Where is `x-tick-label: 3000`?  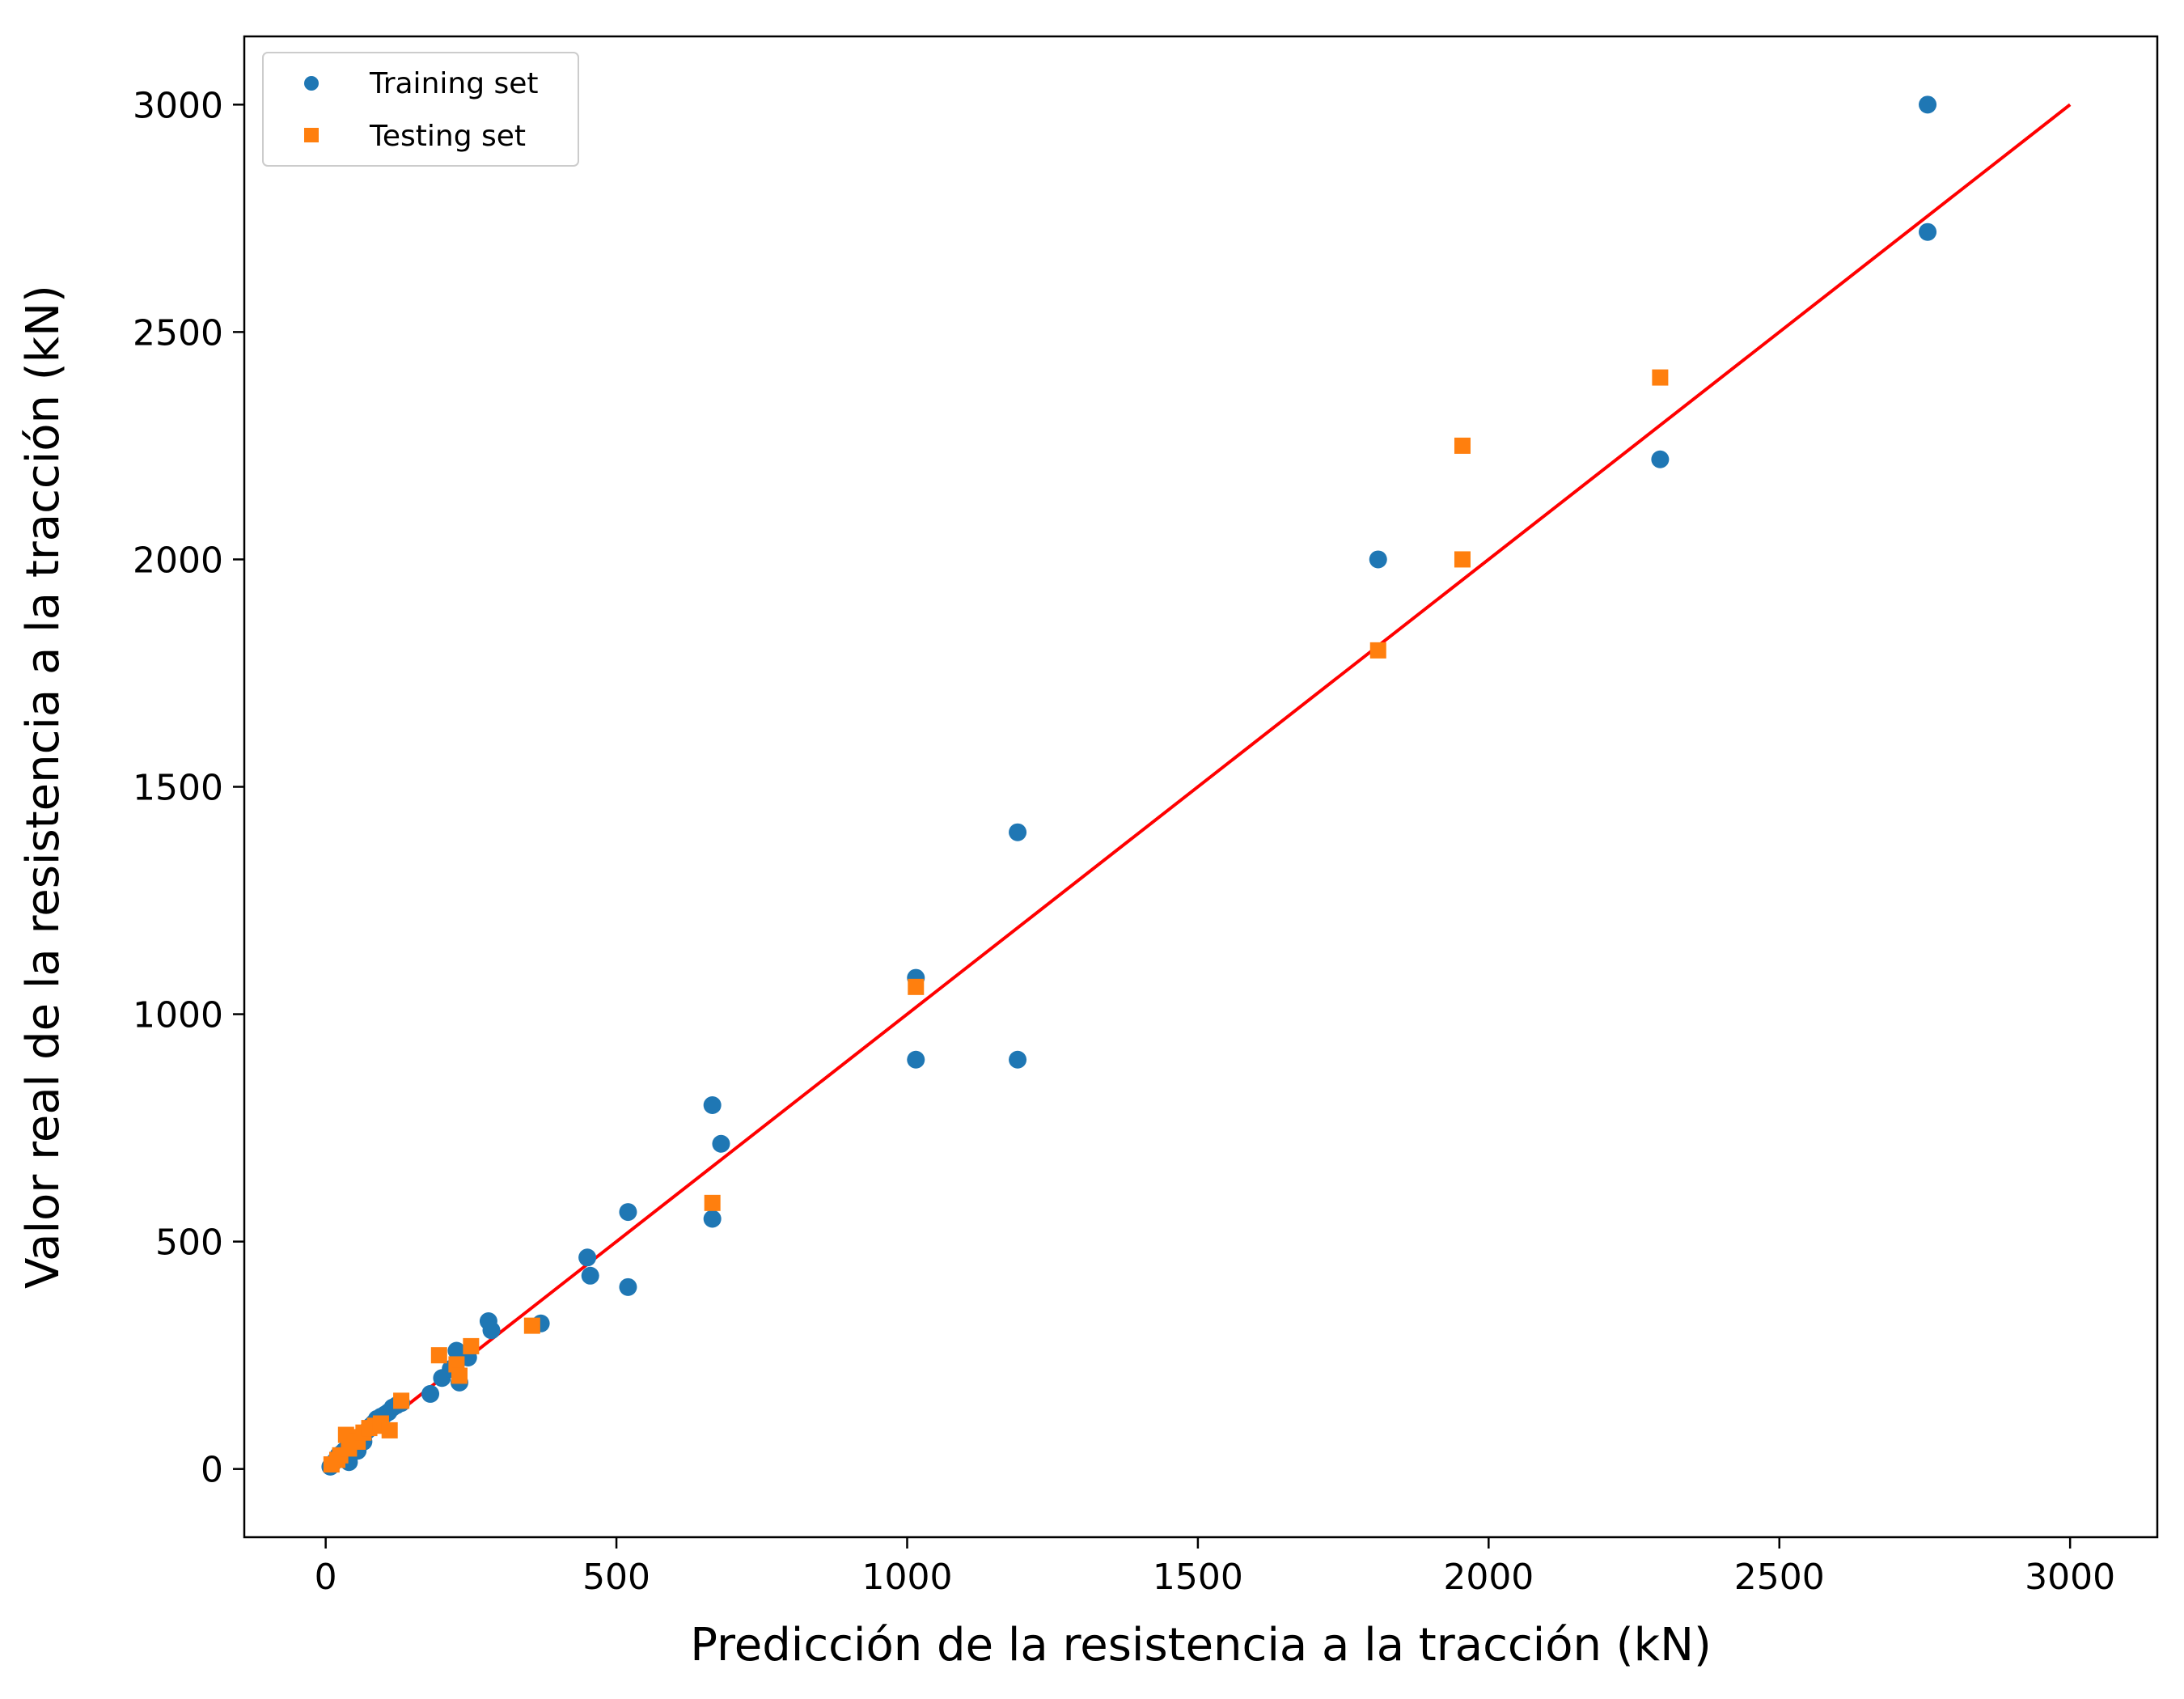 x-tick-label: 3000 is located at coordinates (2070, 1577).